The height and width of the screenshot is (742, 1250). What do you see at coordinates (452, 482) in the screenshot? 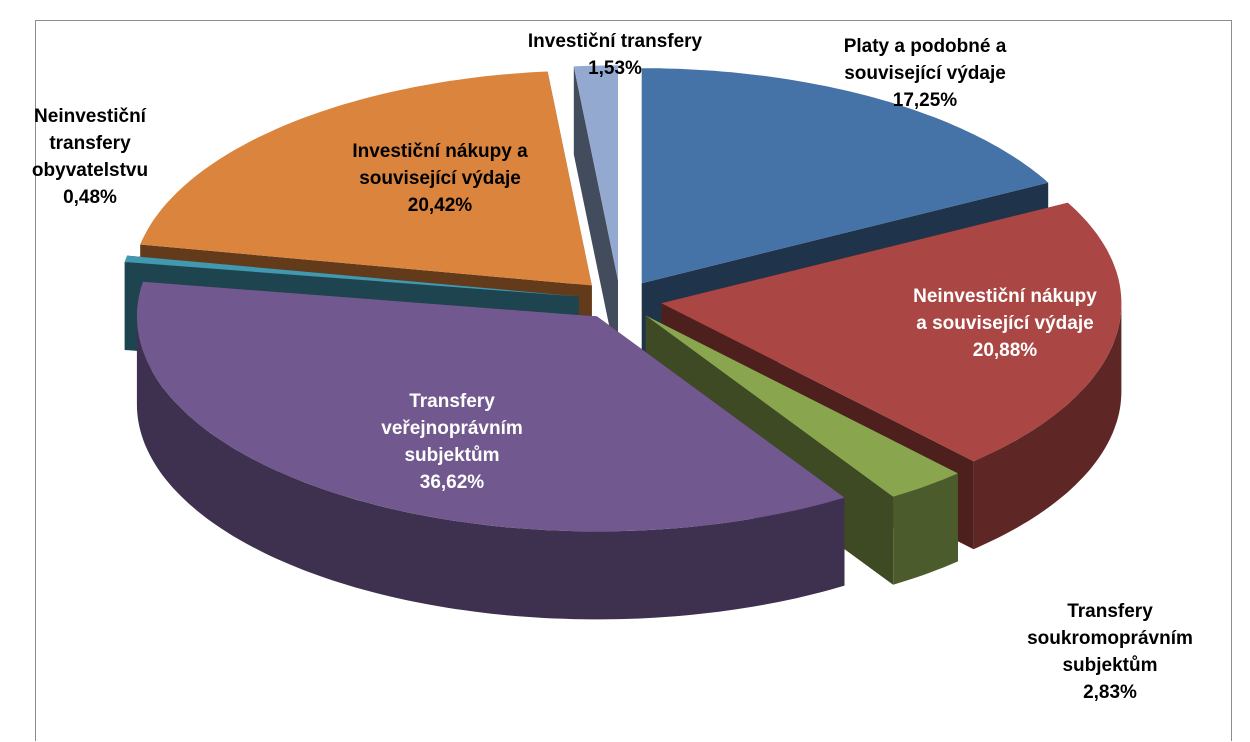
I see `label-value: 36,62%` at bounding box center [452, 482].